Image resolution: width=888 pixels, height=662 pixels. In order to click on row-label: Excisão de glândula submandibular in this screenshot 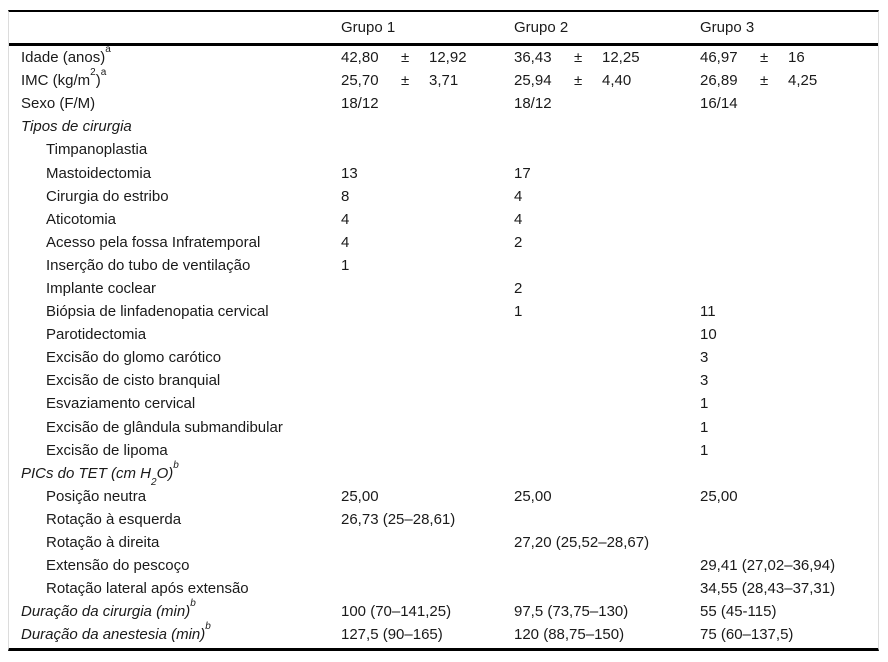, I will do `click(164, 427)`.